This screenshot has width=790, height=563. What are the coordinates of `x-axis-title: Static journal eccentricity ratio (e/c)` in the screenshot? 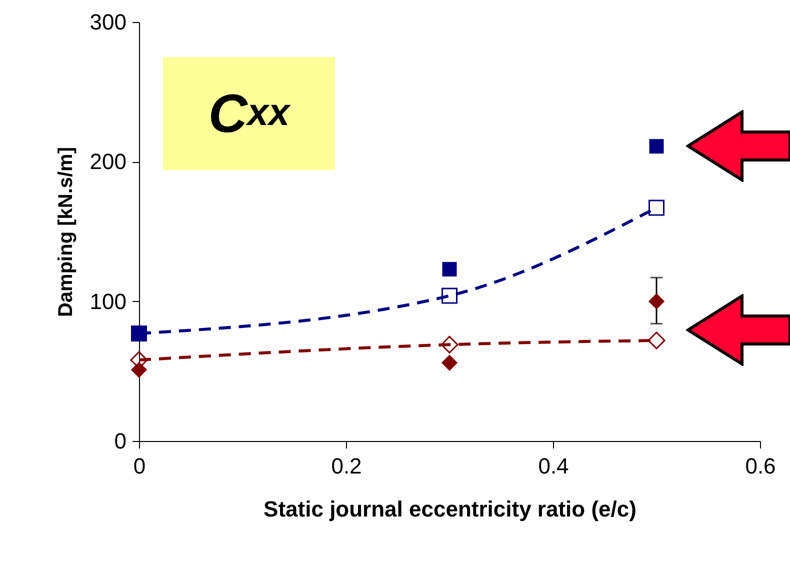 It's located at (450, 509).